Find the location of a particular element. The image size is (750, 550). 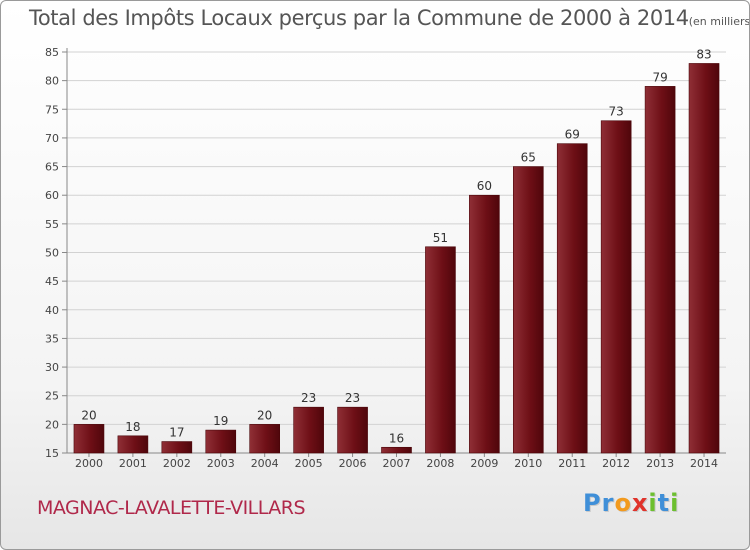

logo-letter-0: P is located at coordinates (592, 503).